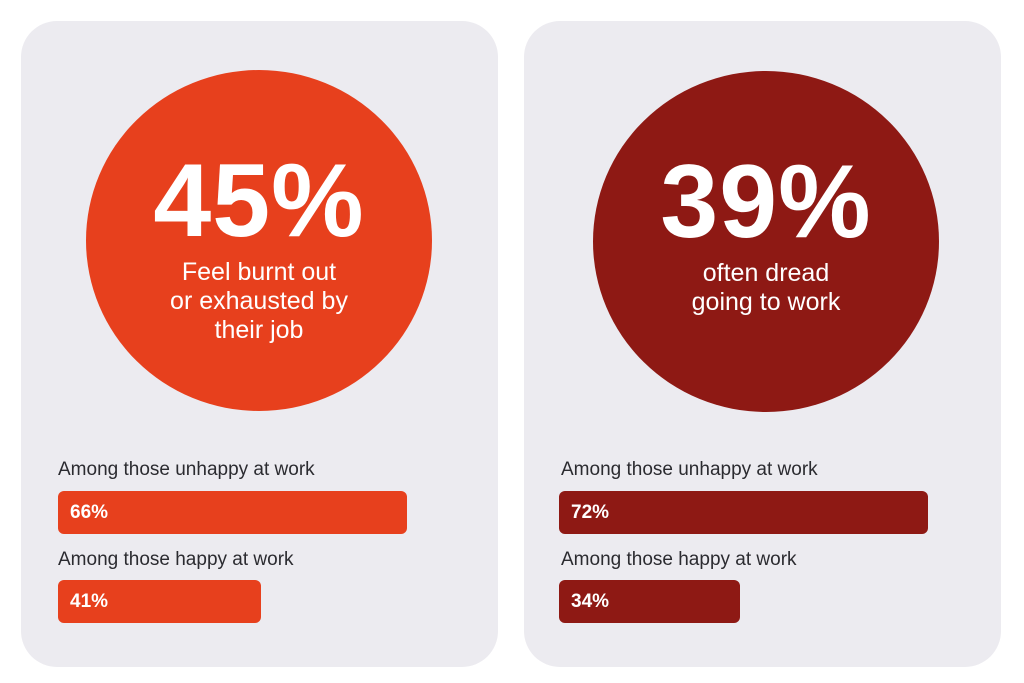  What do you see at coordinates (89, 601) in the screenshot?
I see `bar-value: 41%` at bounding box center [89, 601].